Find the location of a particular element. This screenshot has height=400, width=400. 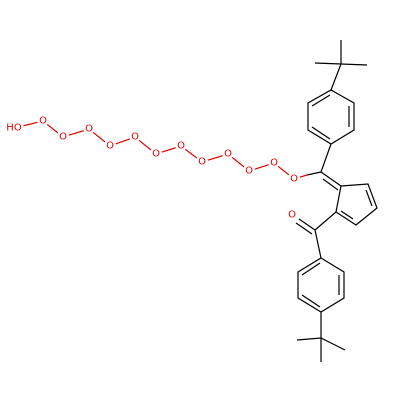

peroxide-chain is located at coordinates (160, 150).